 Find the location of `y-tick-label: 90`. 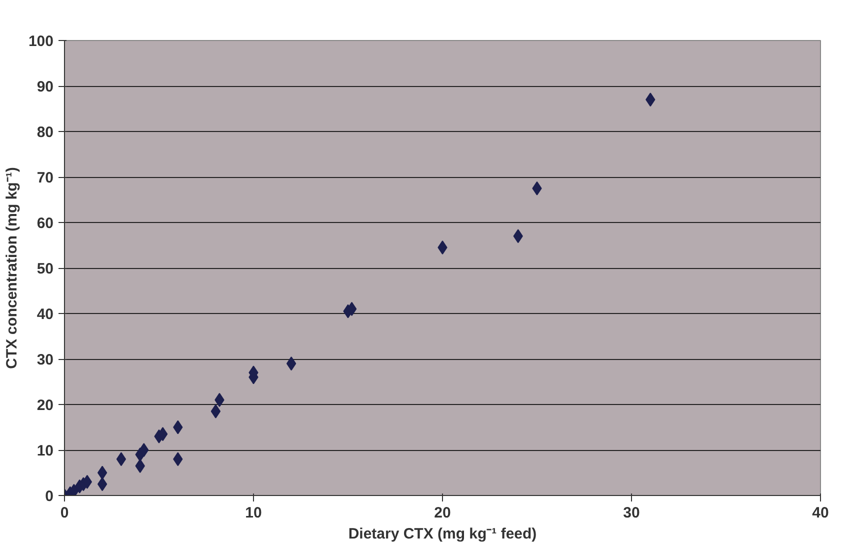

y-tick-label: 90 is located at coordinates (45, 87).